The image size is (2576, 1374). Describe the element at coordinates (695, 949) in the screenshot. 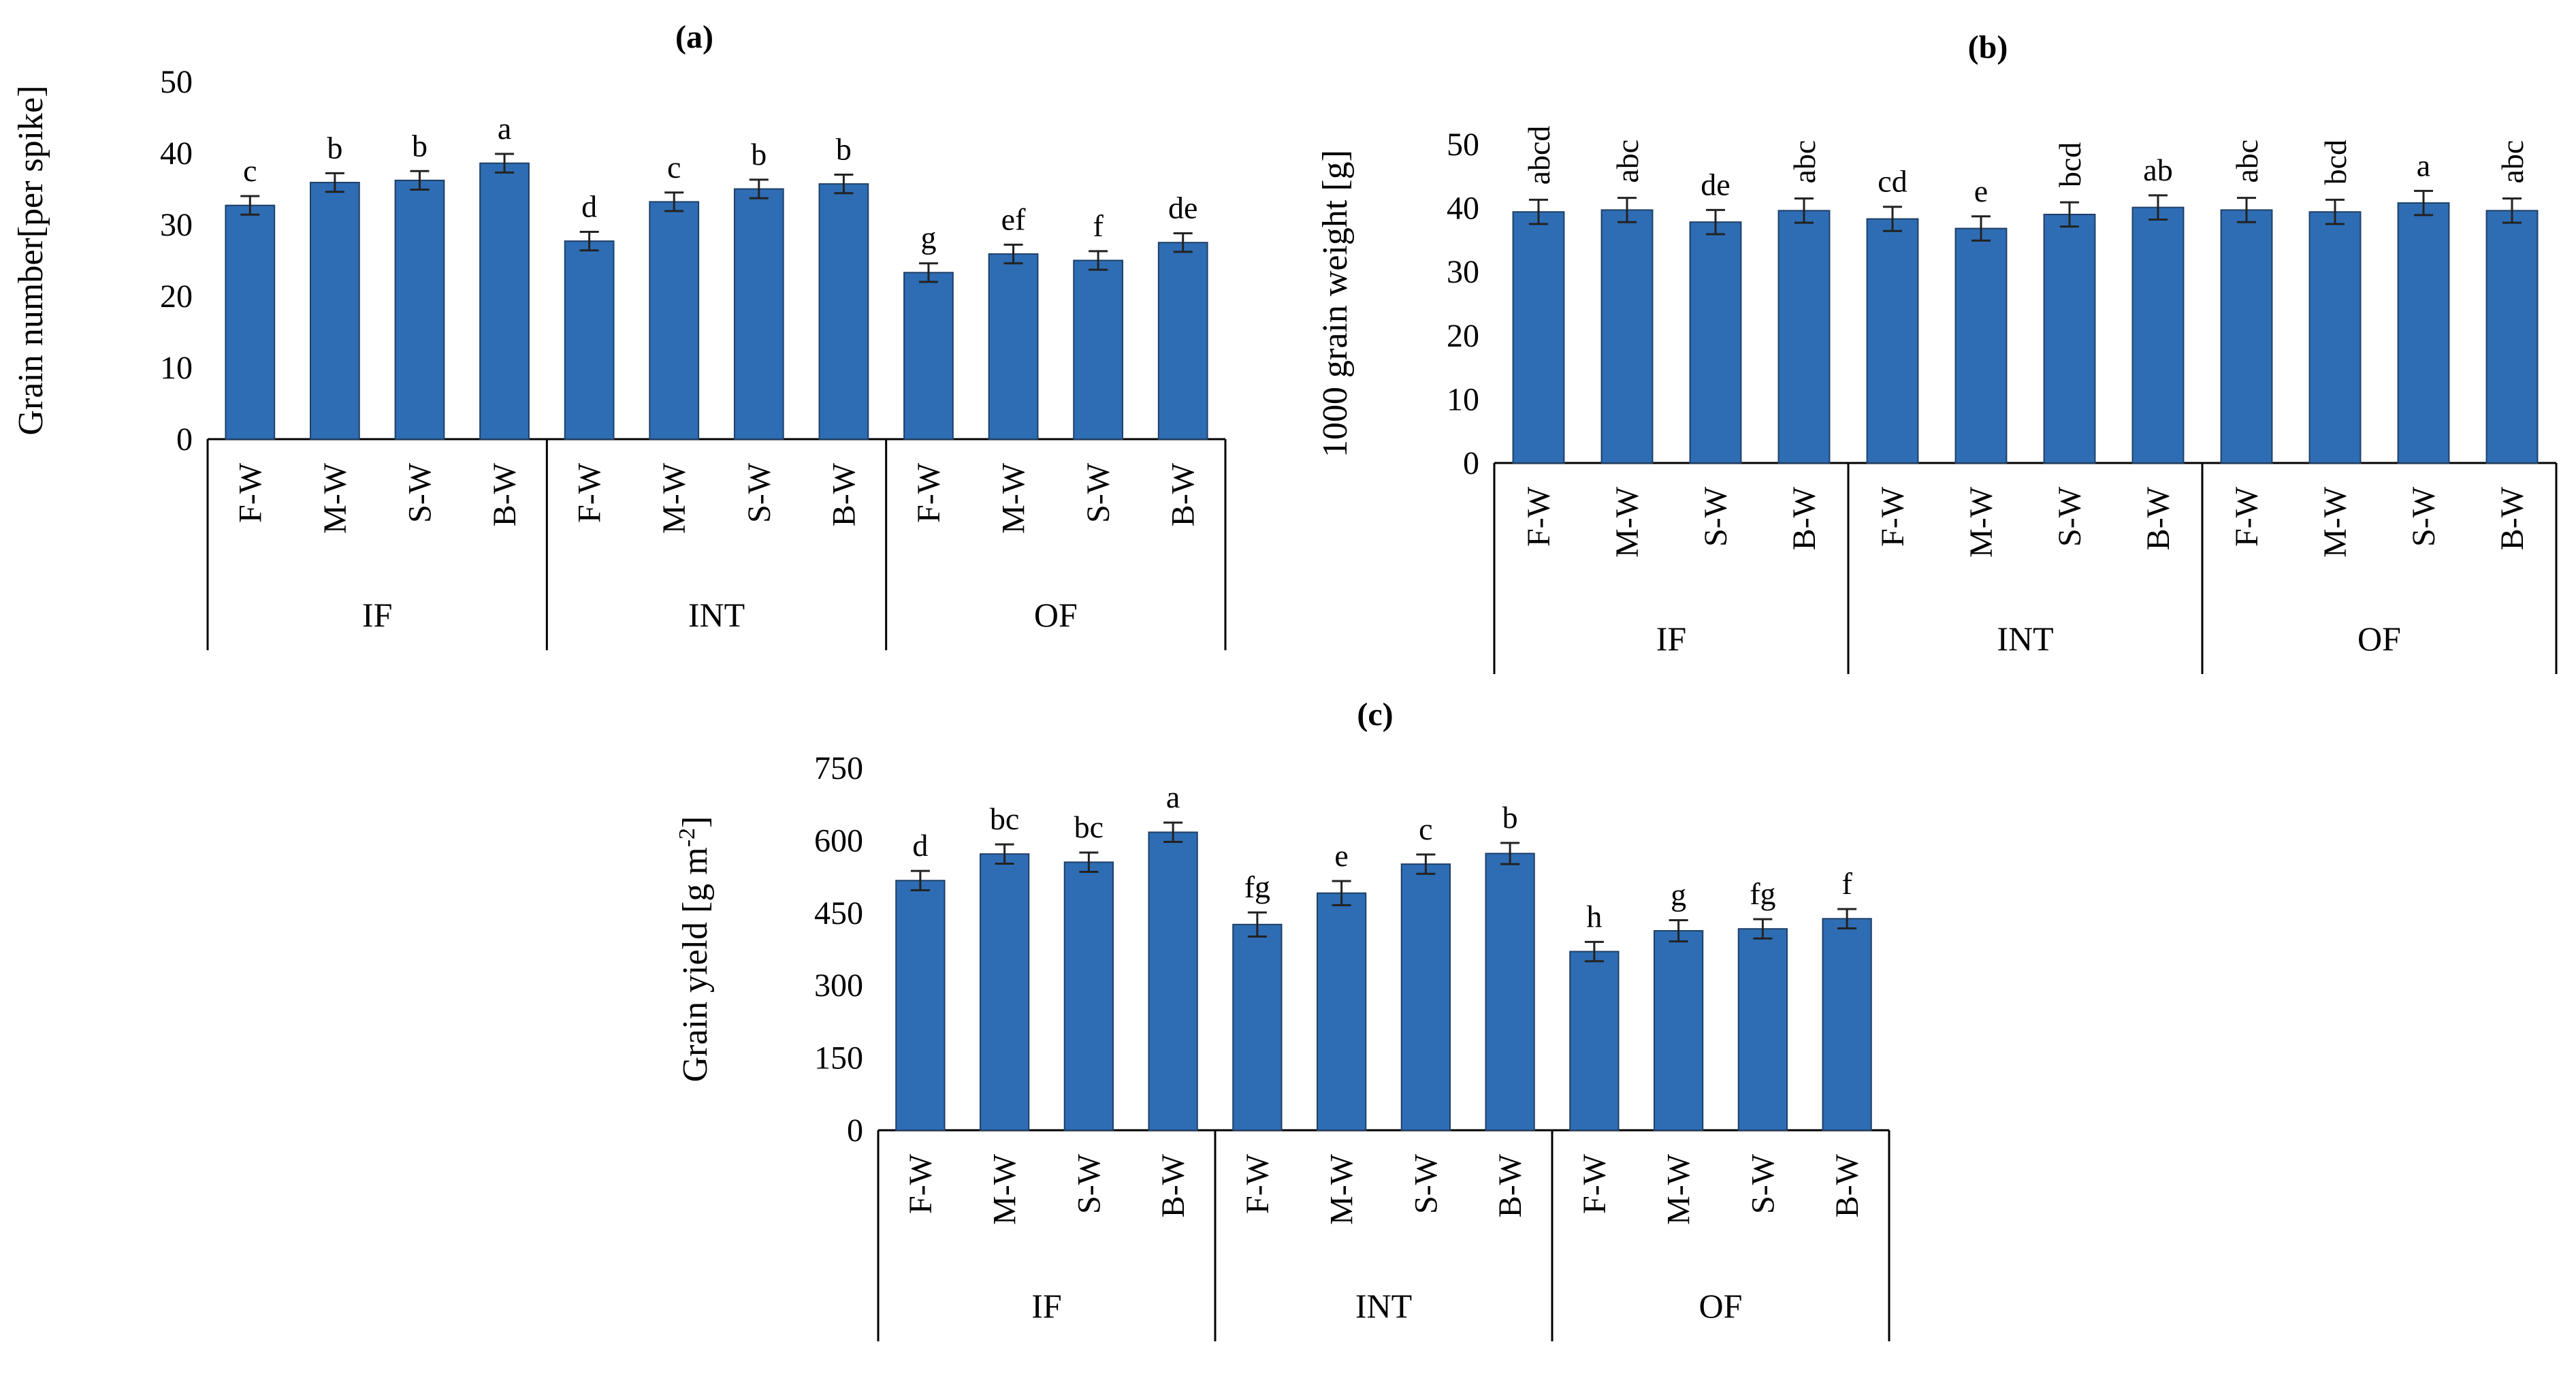

I see `y-axis-title: Grain yield [g m-2]` at that location.